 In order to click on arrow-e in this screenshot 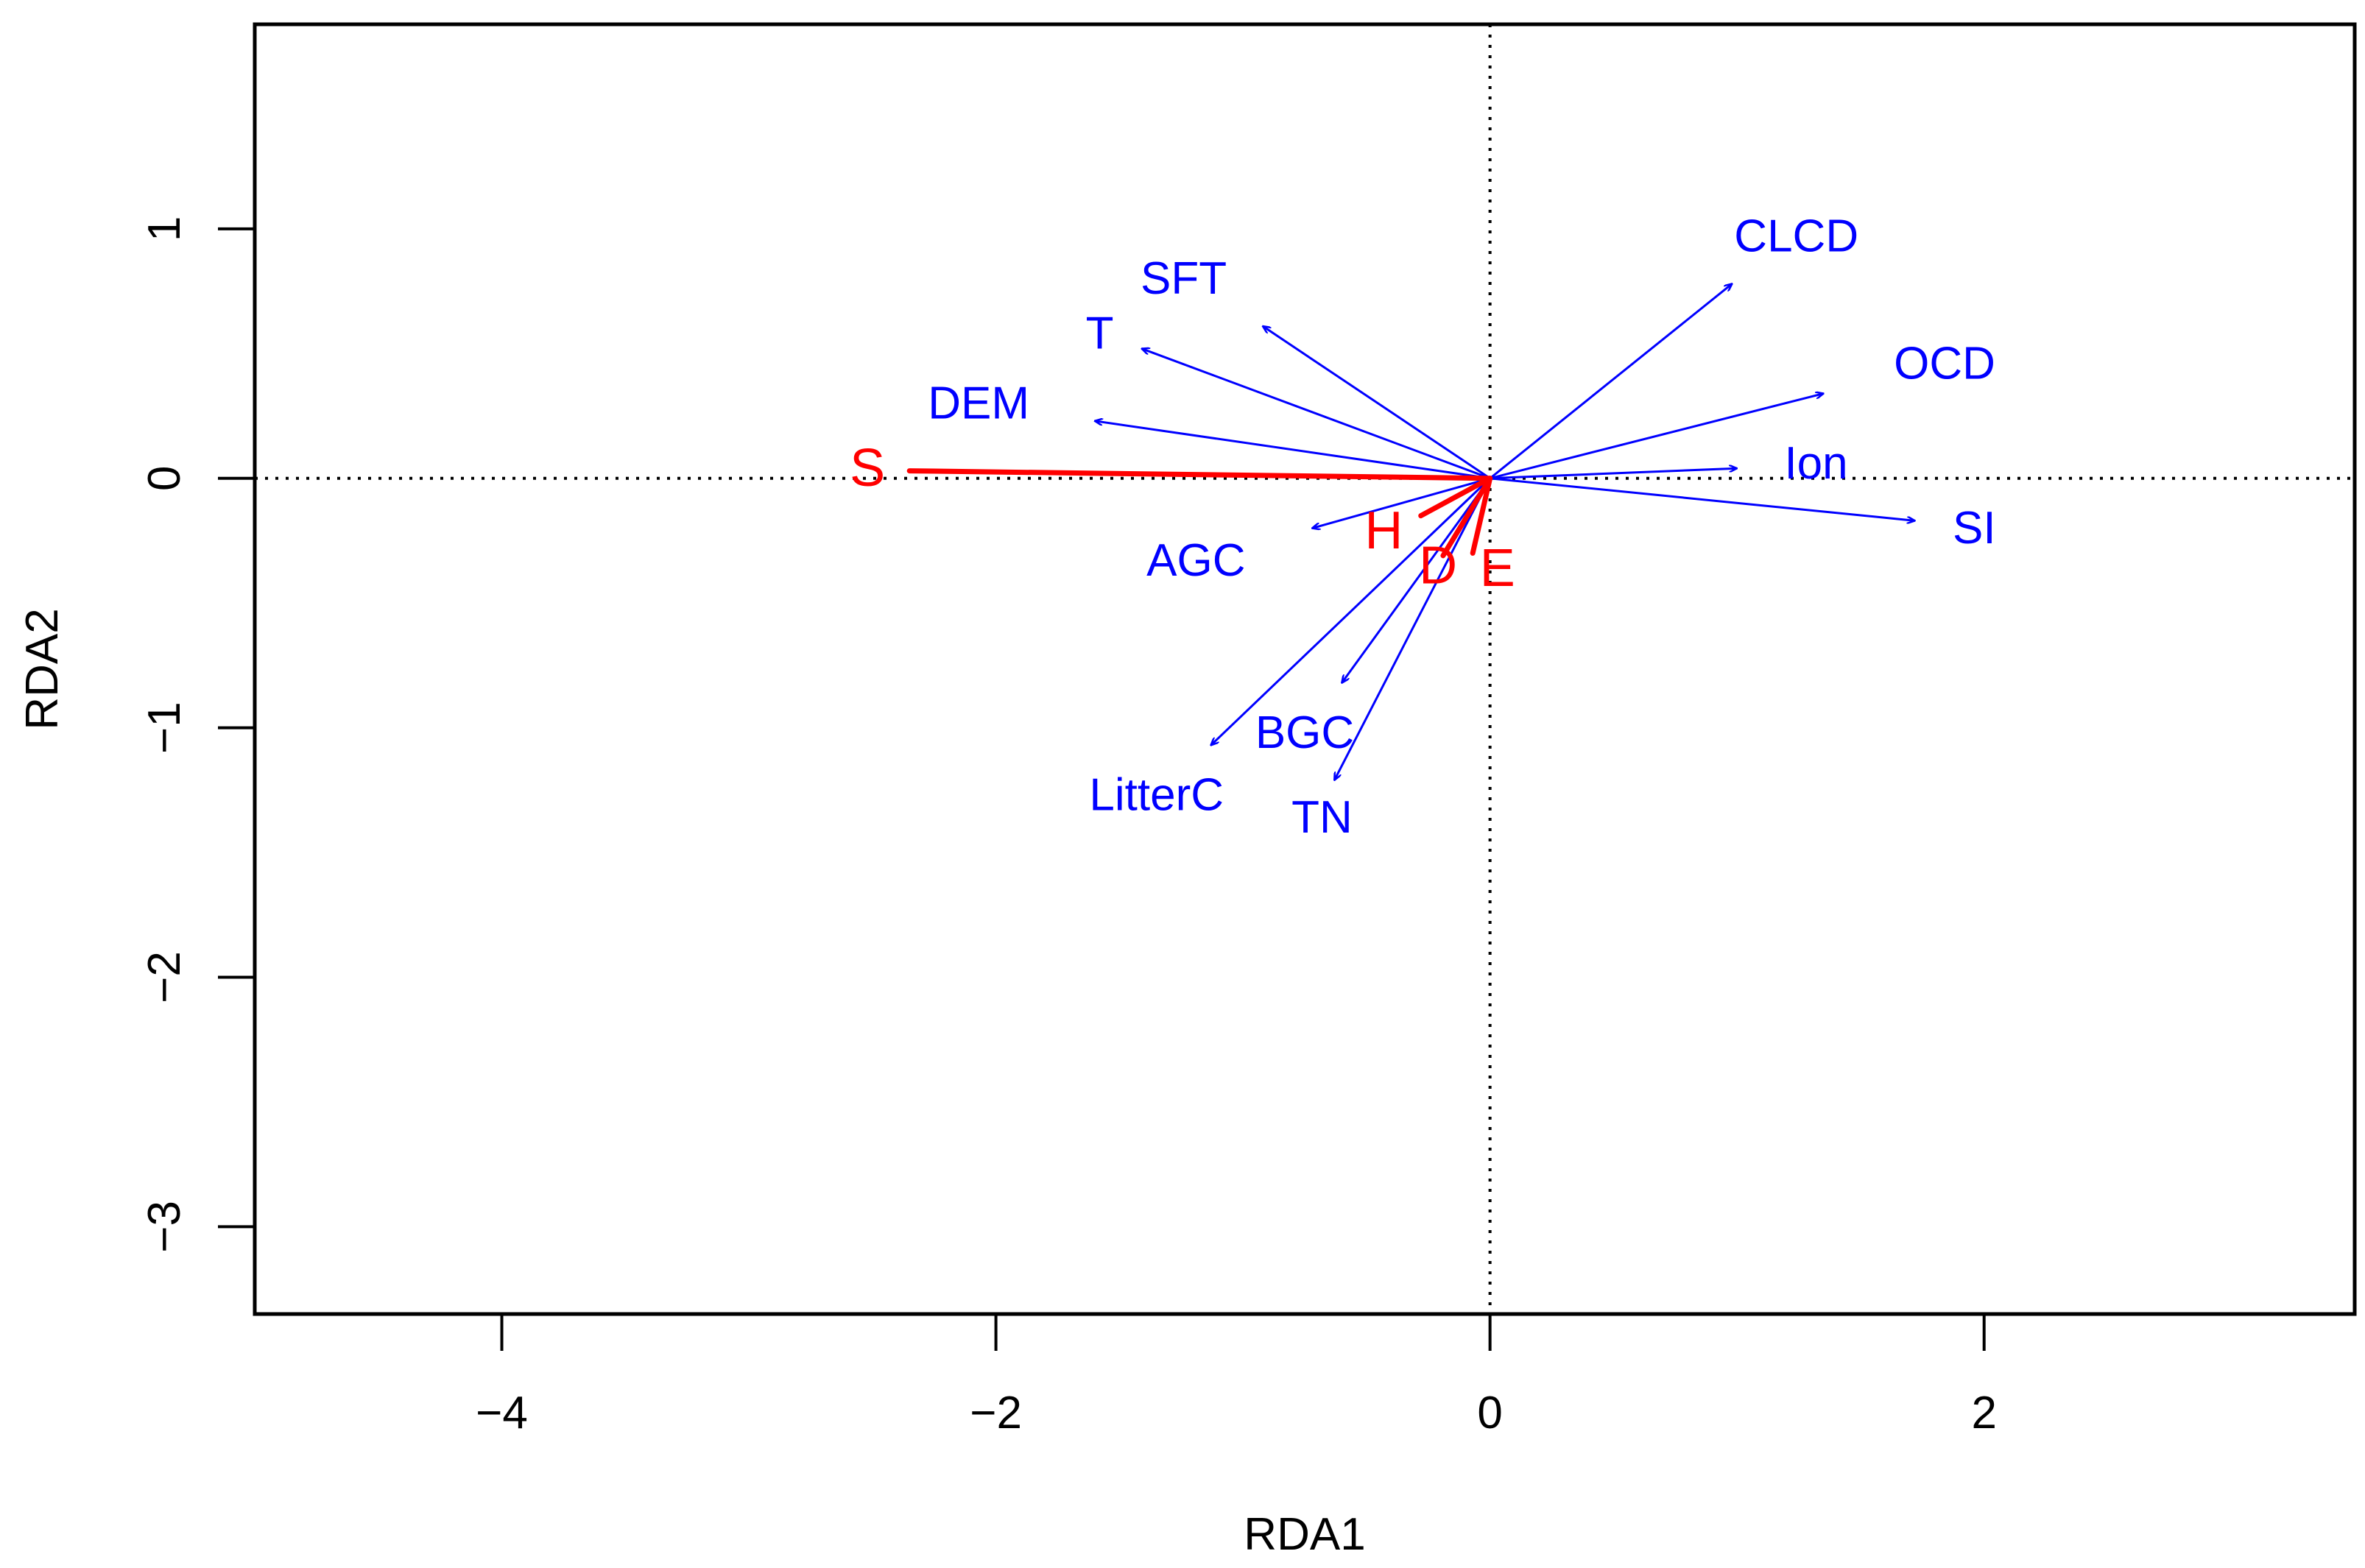, I will do `click(1481, 516)`.